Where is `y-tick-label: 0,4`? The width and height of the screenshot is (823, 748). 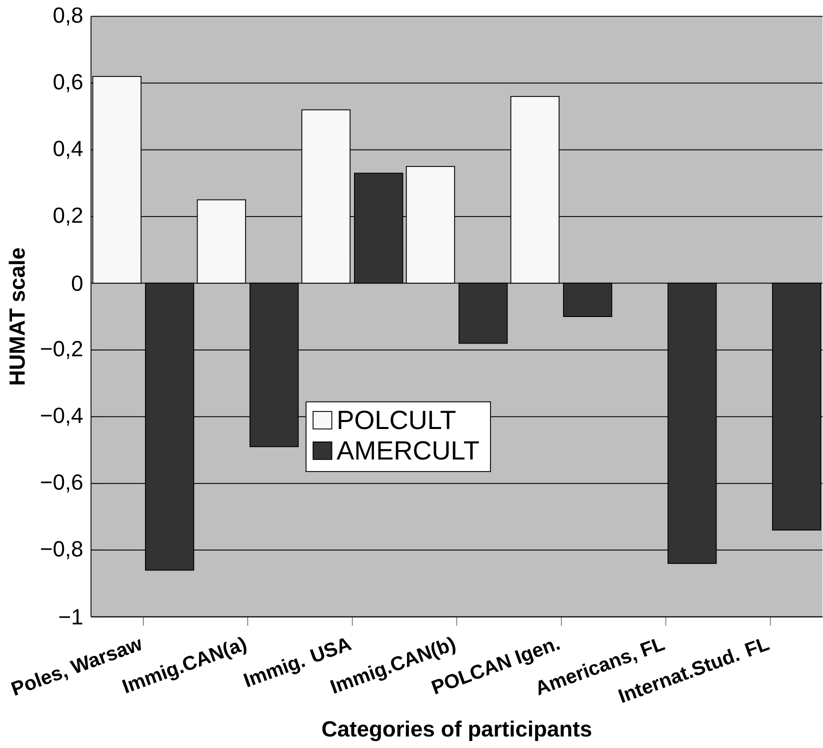 y-tick-label: 0,4 is located at coordinates (68, 149).